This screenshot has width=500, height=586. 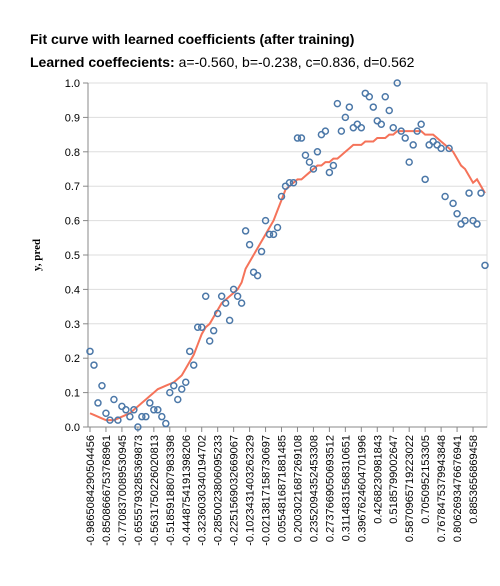 I want to click on x-tick-label: -0.5185918807983398, so click(x=171, y=490).